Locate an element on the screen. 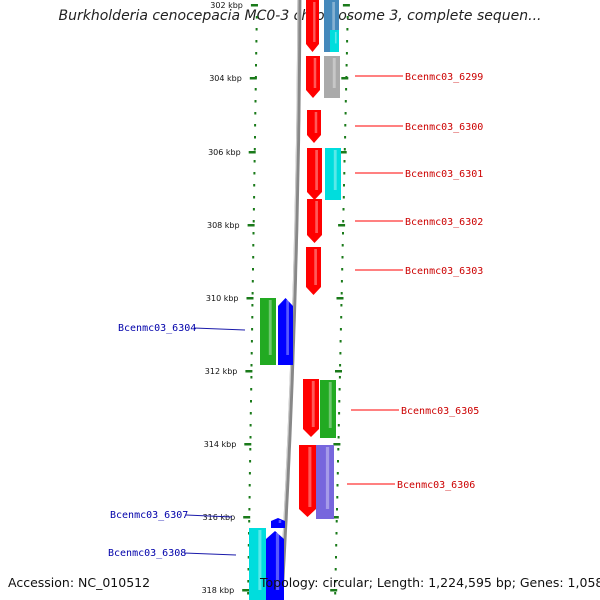 Image resolution: width=600 pixels, height=600 pixels. tick-label: 318 kbp is located at coordinates (218, 590).